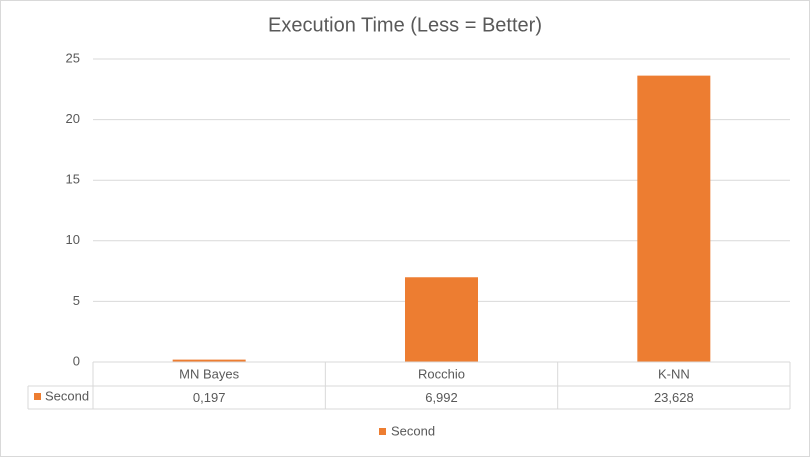 The height and width of the screenshot is (457, 810). Describe the element at coordinates (73, 57) in the screenshot. I see `y-tick-label: 25` at that location.